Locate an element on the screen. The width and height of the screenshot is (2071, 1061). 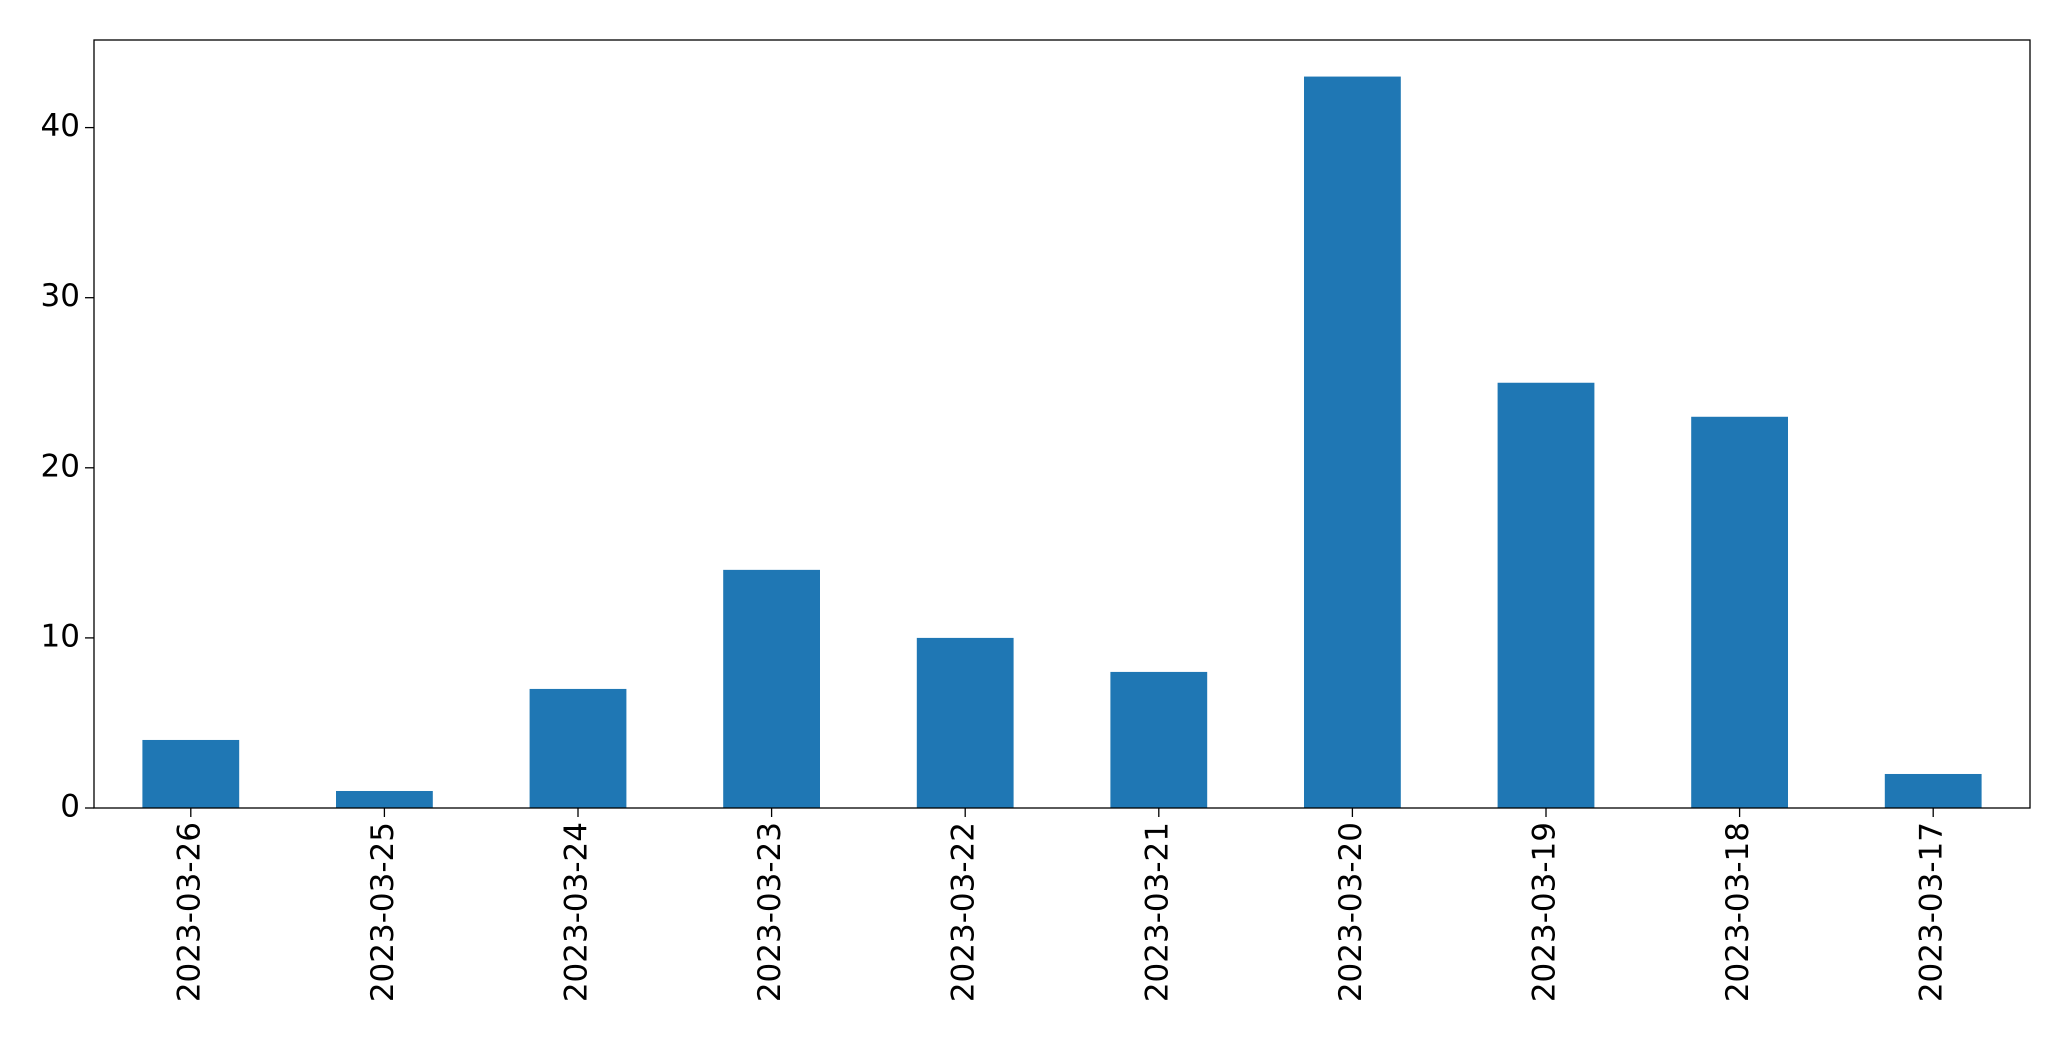
y-tick-label: 30 is located at coordinates (60, 296).